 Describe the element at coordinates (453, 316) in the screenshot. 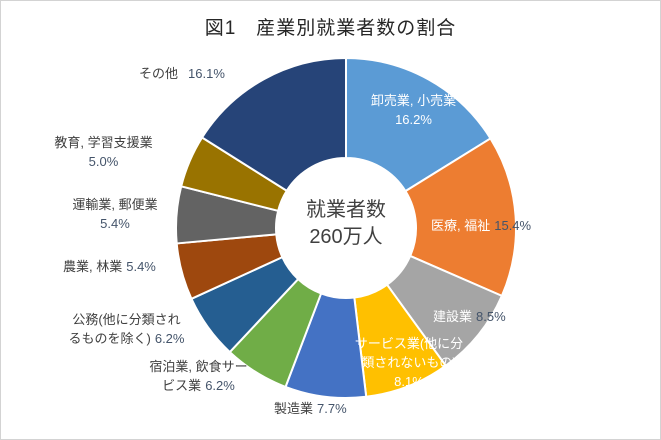

I see `slice-name: 建設業` at that location.